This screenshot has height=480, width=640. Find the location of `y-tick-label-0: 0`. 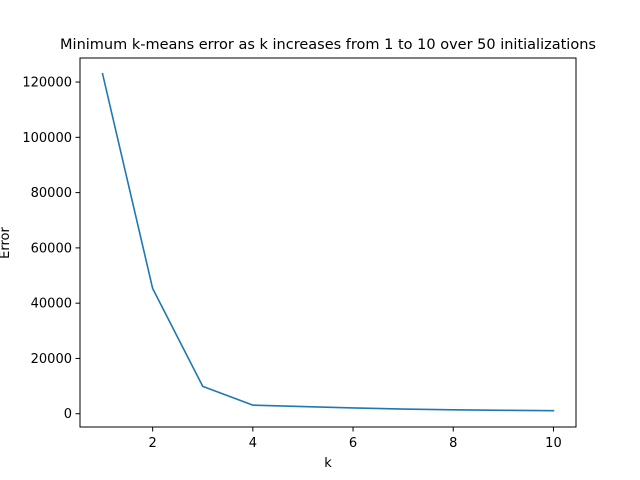

y-tick-label-0: 0 is located at coordinates (68, 414).